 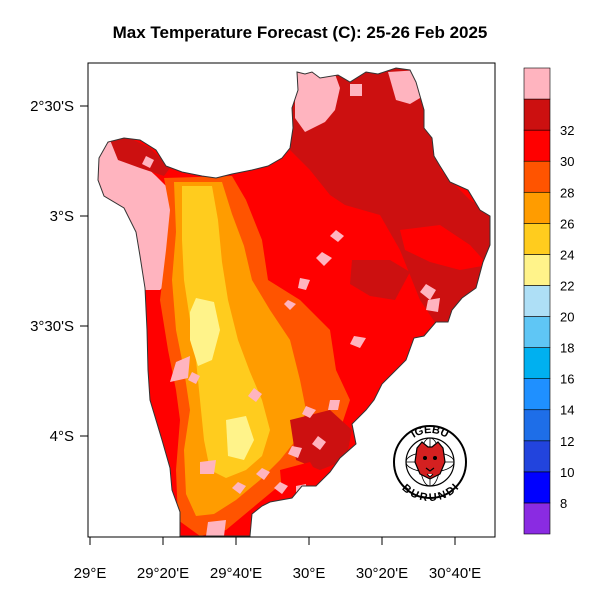 I want to click on colorbar-label: 30, so click(x=567, y=161).